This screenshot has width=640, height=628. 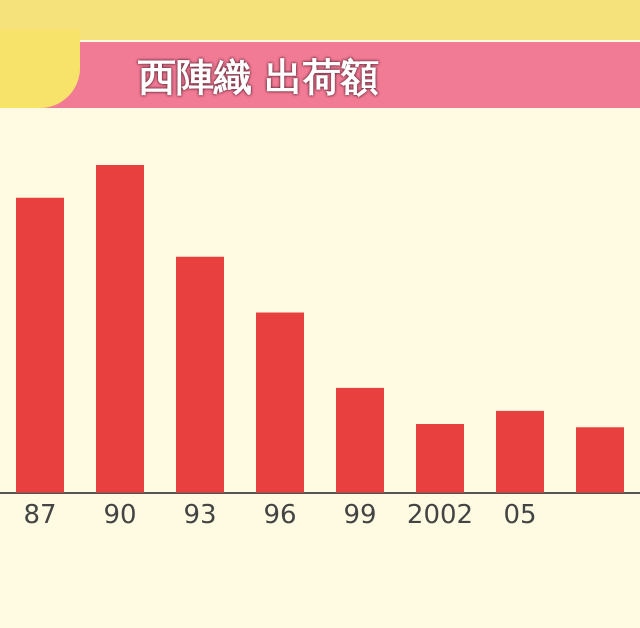 What do you see at coordinates (40, 515) in the screenshot?
I see `x-tick-label: 87` at bounding box center [40, 515].